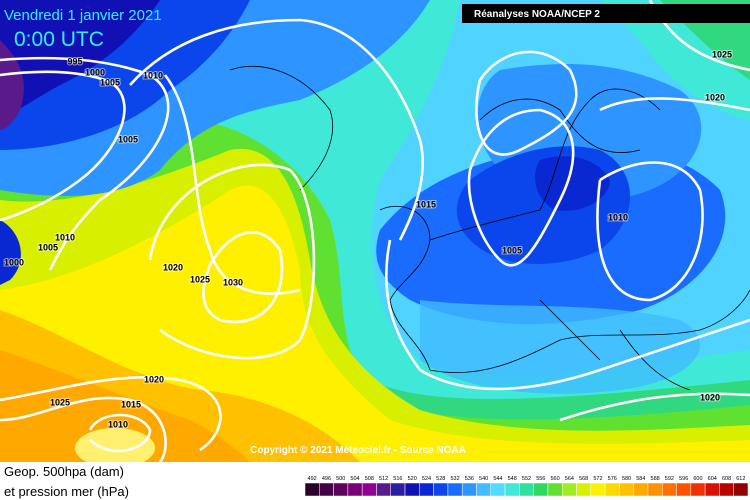  Describe the element at coordinates (740, 479) in the screenshot. I see `scale-label: 612` at that location.